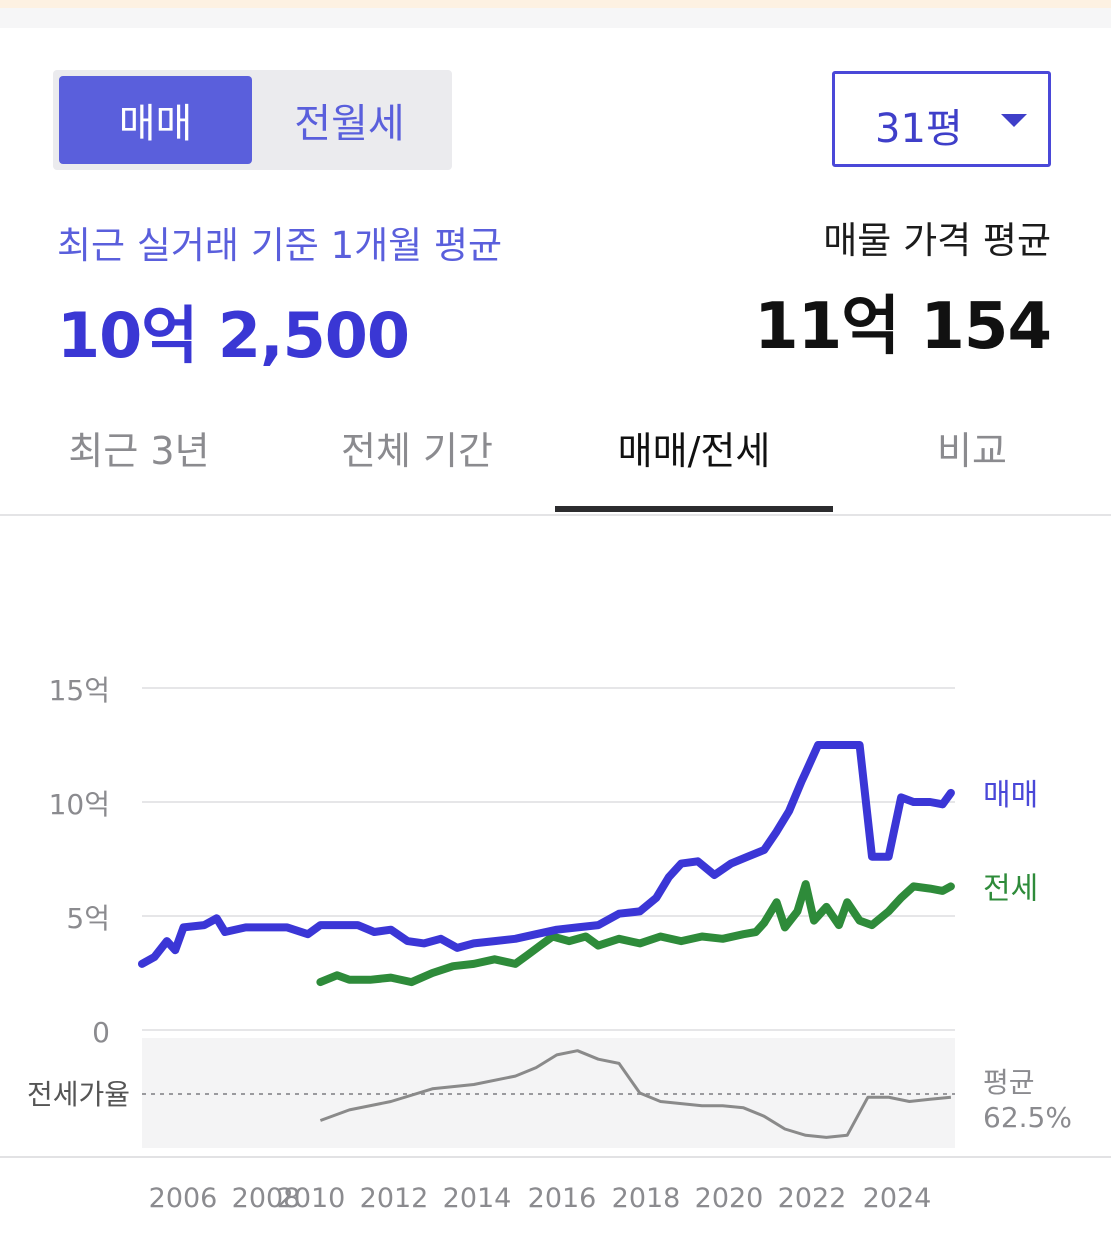  Describe the element at coordinates (555, 18) in the screenshot. I see `header-divider` at that location.